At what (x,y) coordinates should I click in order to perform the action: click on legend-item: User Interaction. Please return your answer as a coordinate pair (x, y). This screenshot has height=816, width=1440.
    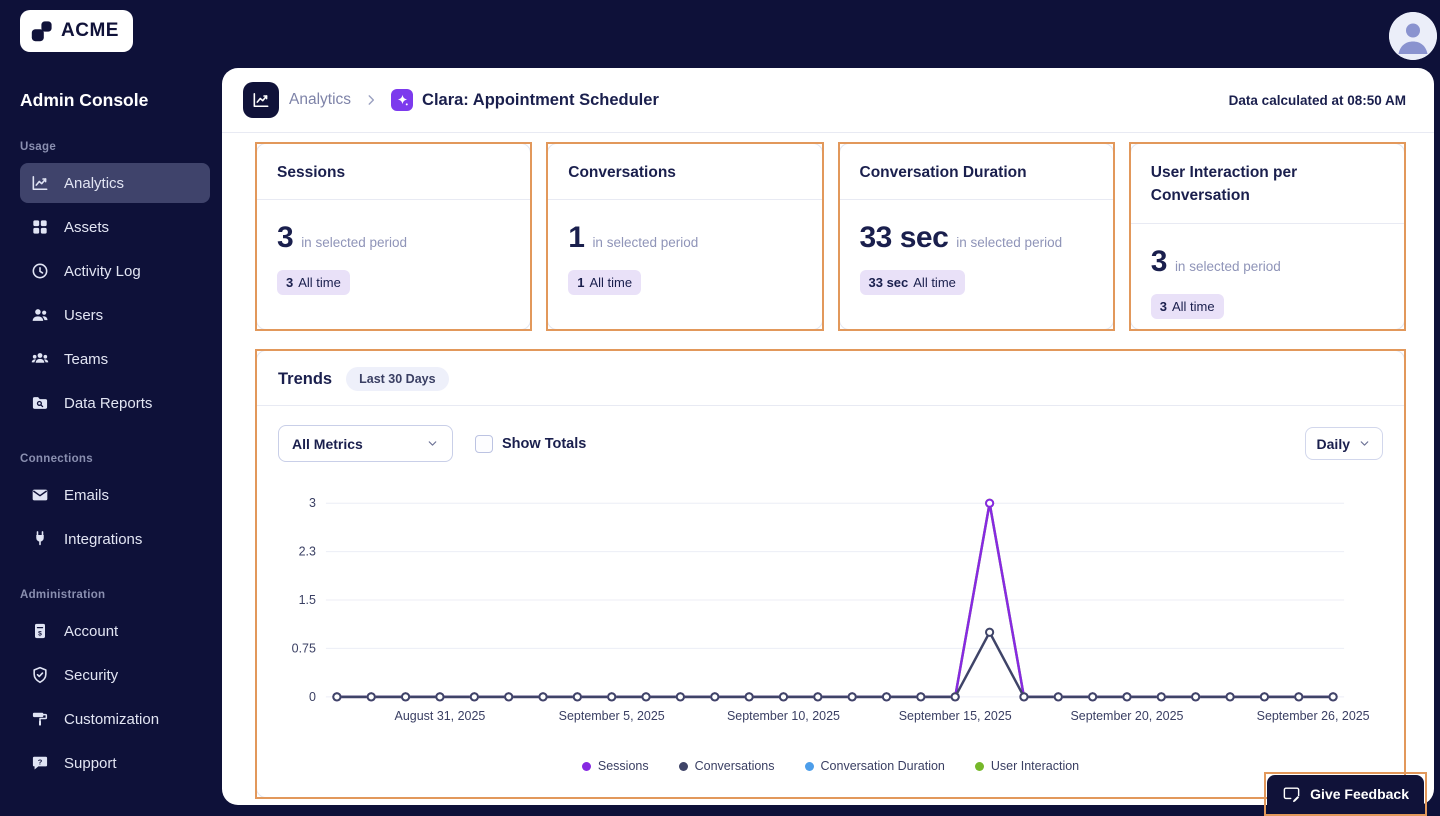
    Looking at the image, I should click on (1027, 766).